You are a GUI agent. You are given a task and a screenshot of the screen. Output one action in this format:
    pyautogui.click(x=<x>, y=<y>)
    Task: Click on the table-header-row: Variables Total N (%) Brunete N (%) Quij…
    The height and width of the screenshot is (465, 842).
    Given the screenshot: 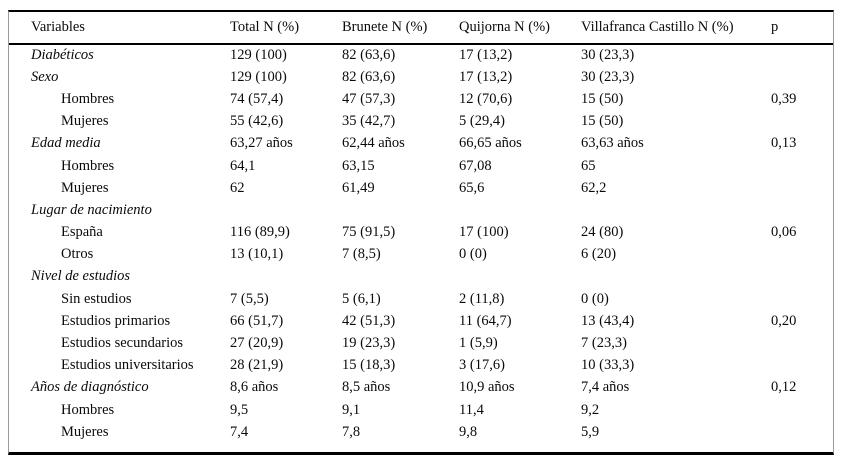 What is the action you would take?
    pyautogui.click(x=421, y=28)
    